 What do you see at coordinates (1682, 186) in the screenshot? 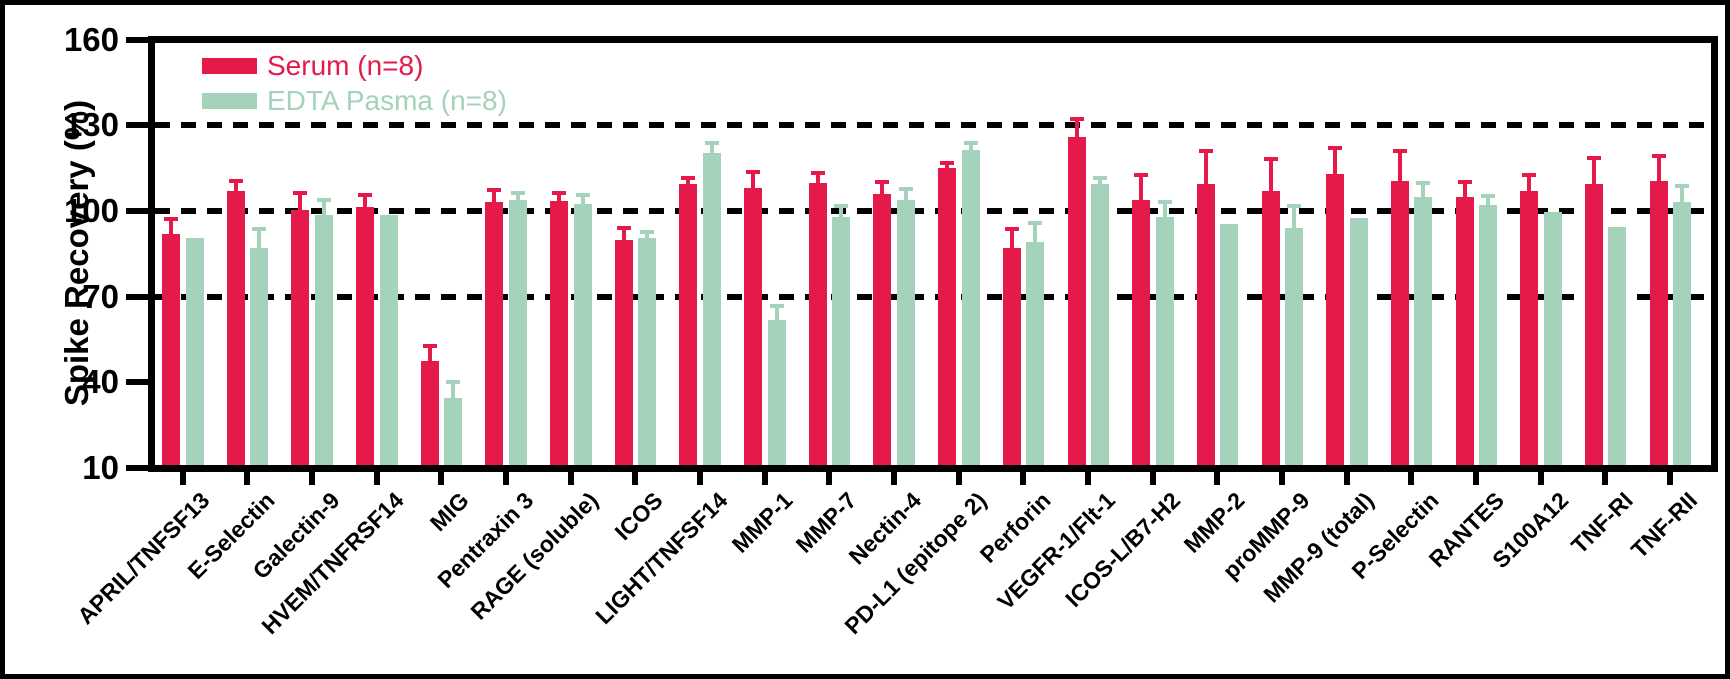
I see `error-bar-cap-edta-TNF-RII` at bounding box center [1682, 186].